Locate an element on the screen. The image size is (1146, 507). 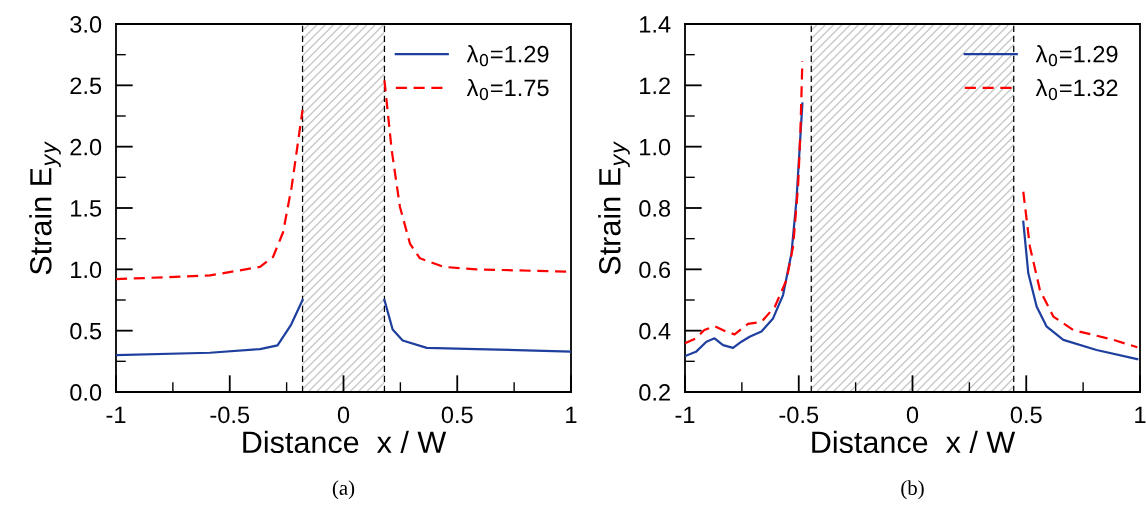
y-tick-label: 2.0 is located at coordinates (86, 147).